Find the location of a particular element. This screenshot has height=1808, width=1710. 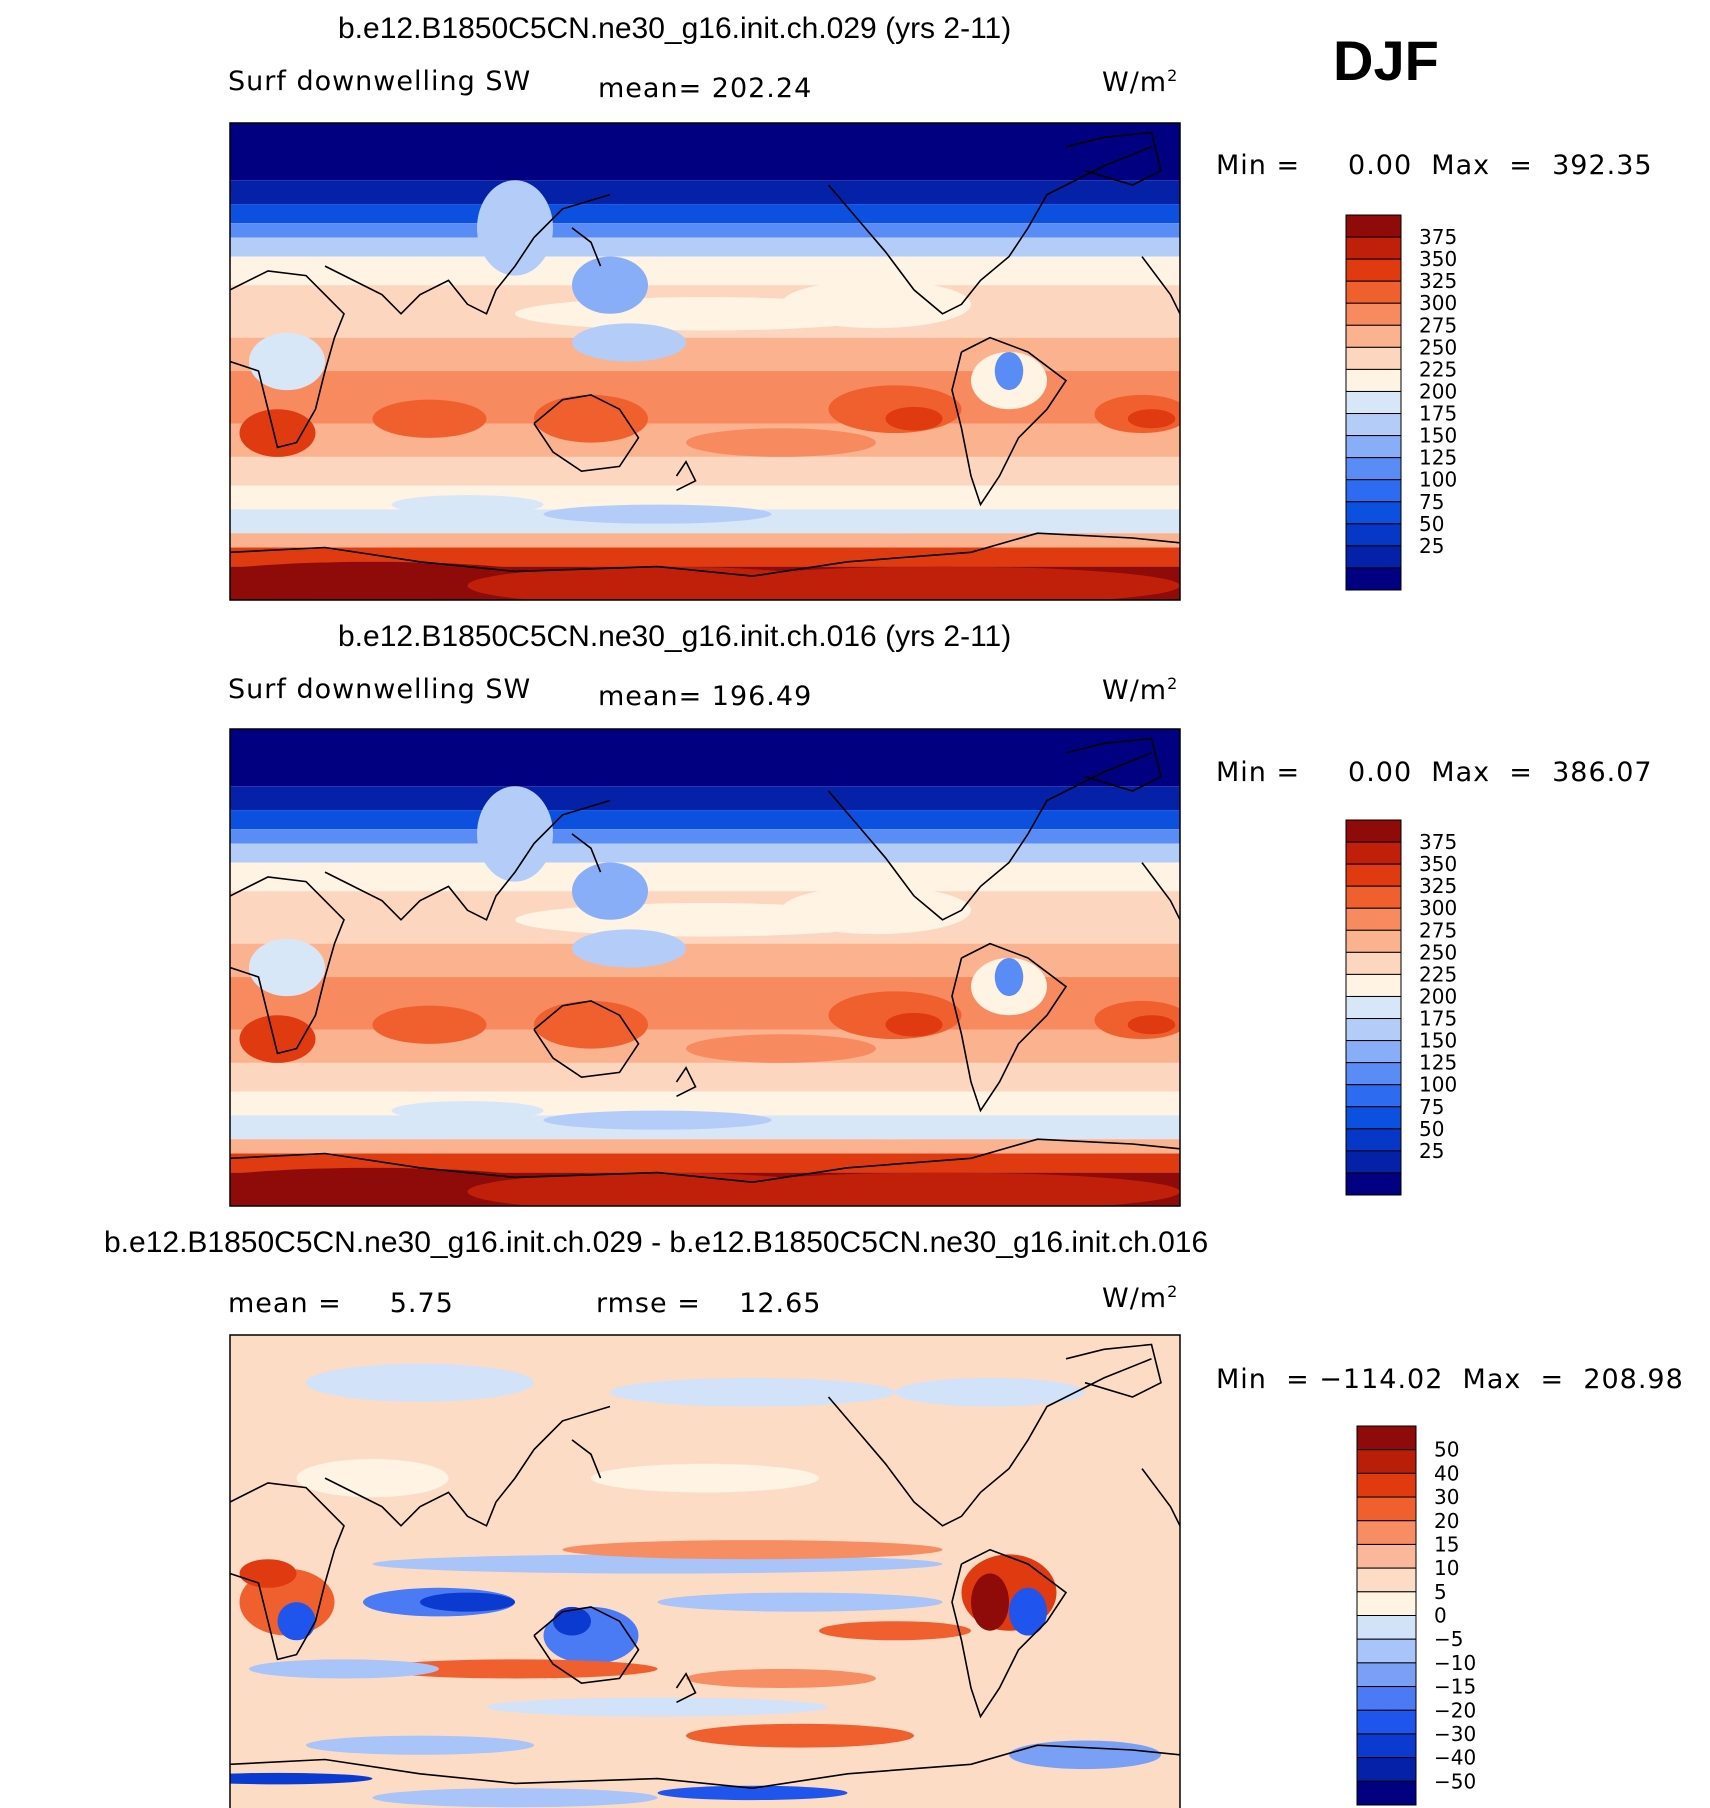

colorbar-label: 5 is located at coordinates (1440, 1592).